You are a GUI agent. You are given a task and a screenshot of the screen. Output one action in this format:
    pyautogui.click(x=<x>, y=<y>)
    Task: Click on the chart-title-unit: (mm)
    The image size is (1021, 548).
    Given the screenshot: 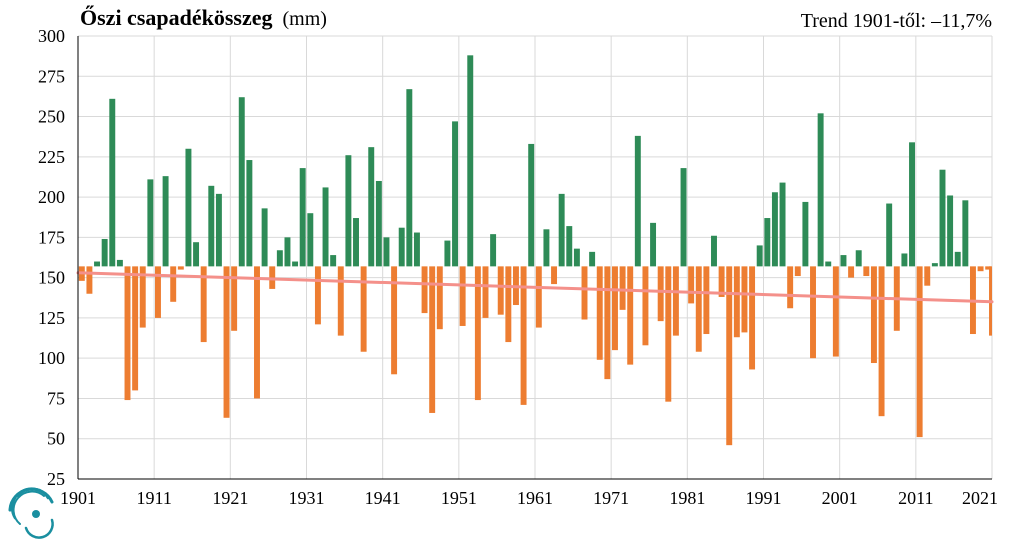 What is the action you would take?
    pyautogui.click(x=305, y=19)
    